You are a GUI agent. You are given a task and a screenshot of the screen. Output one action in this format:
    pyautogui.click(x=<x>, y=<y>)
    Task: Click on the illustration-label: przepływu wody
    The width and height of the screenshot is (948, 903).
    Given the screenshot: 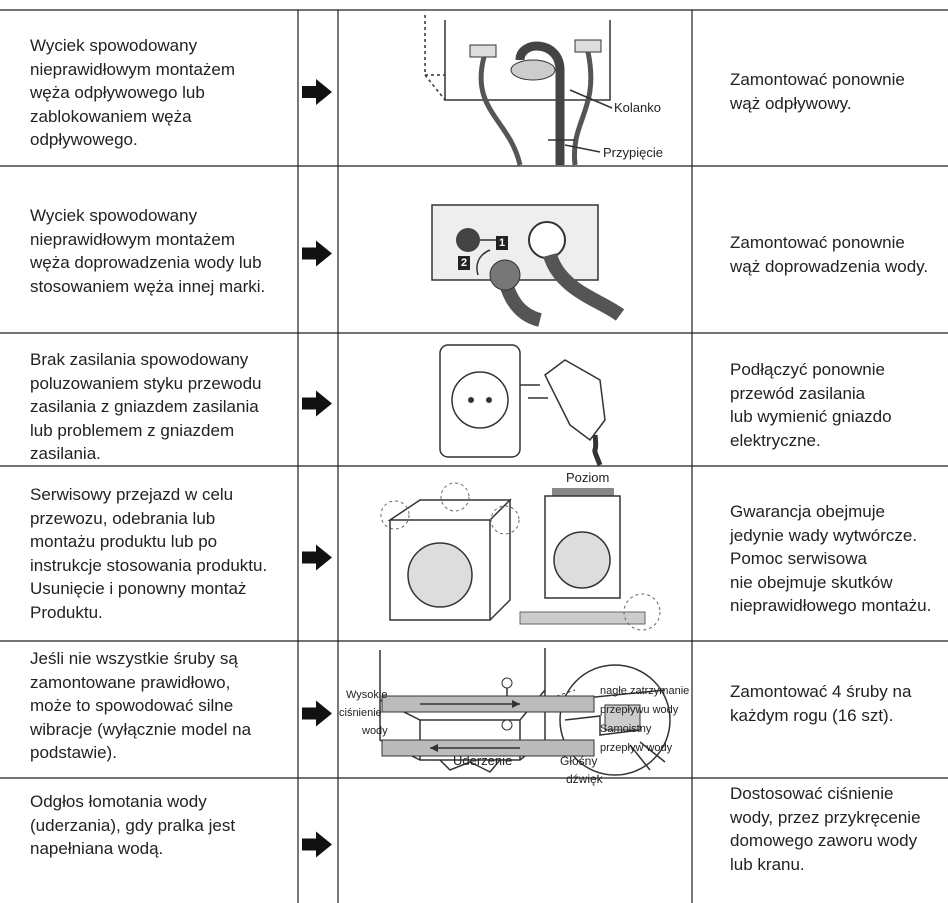 What is the action you would take?
    pyautogui.click(x=639, y=710)
    